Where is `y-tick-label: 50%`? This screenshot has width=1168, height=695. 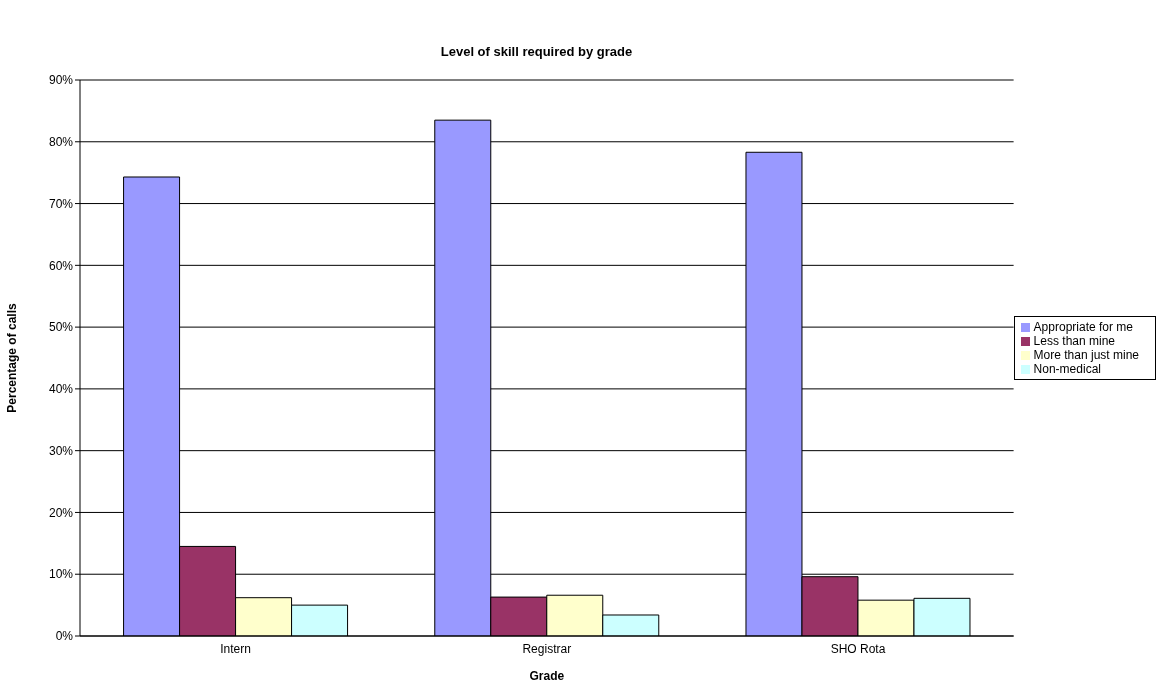 y-tick-label: 50% is located at coordinates (61, 327).